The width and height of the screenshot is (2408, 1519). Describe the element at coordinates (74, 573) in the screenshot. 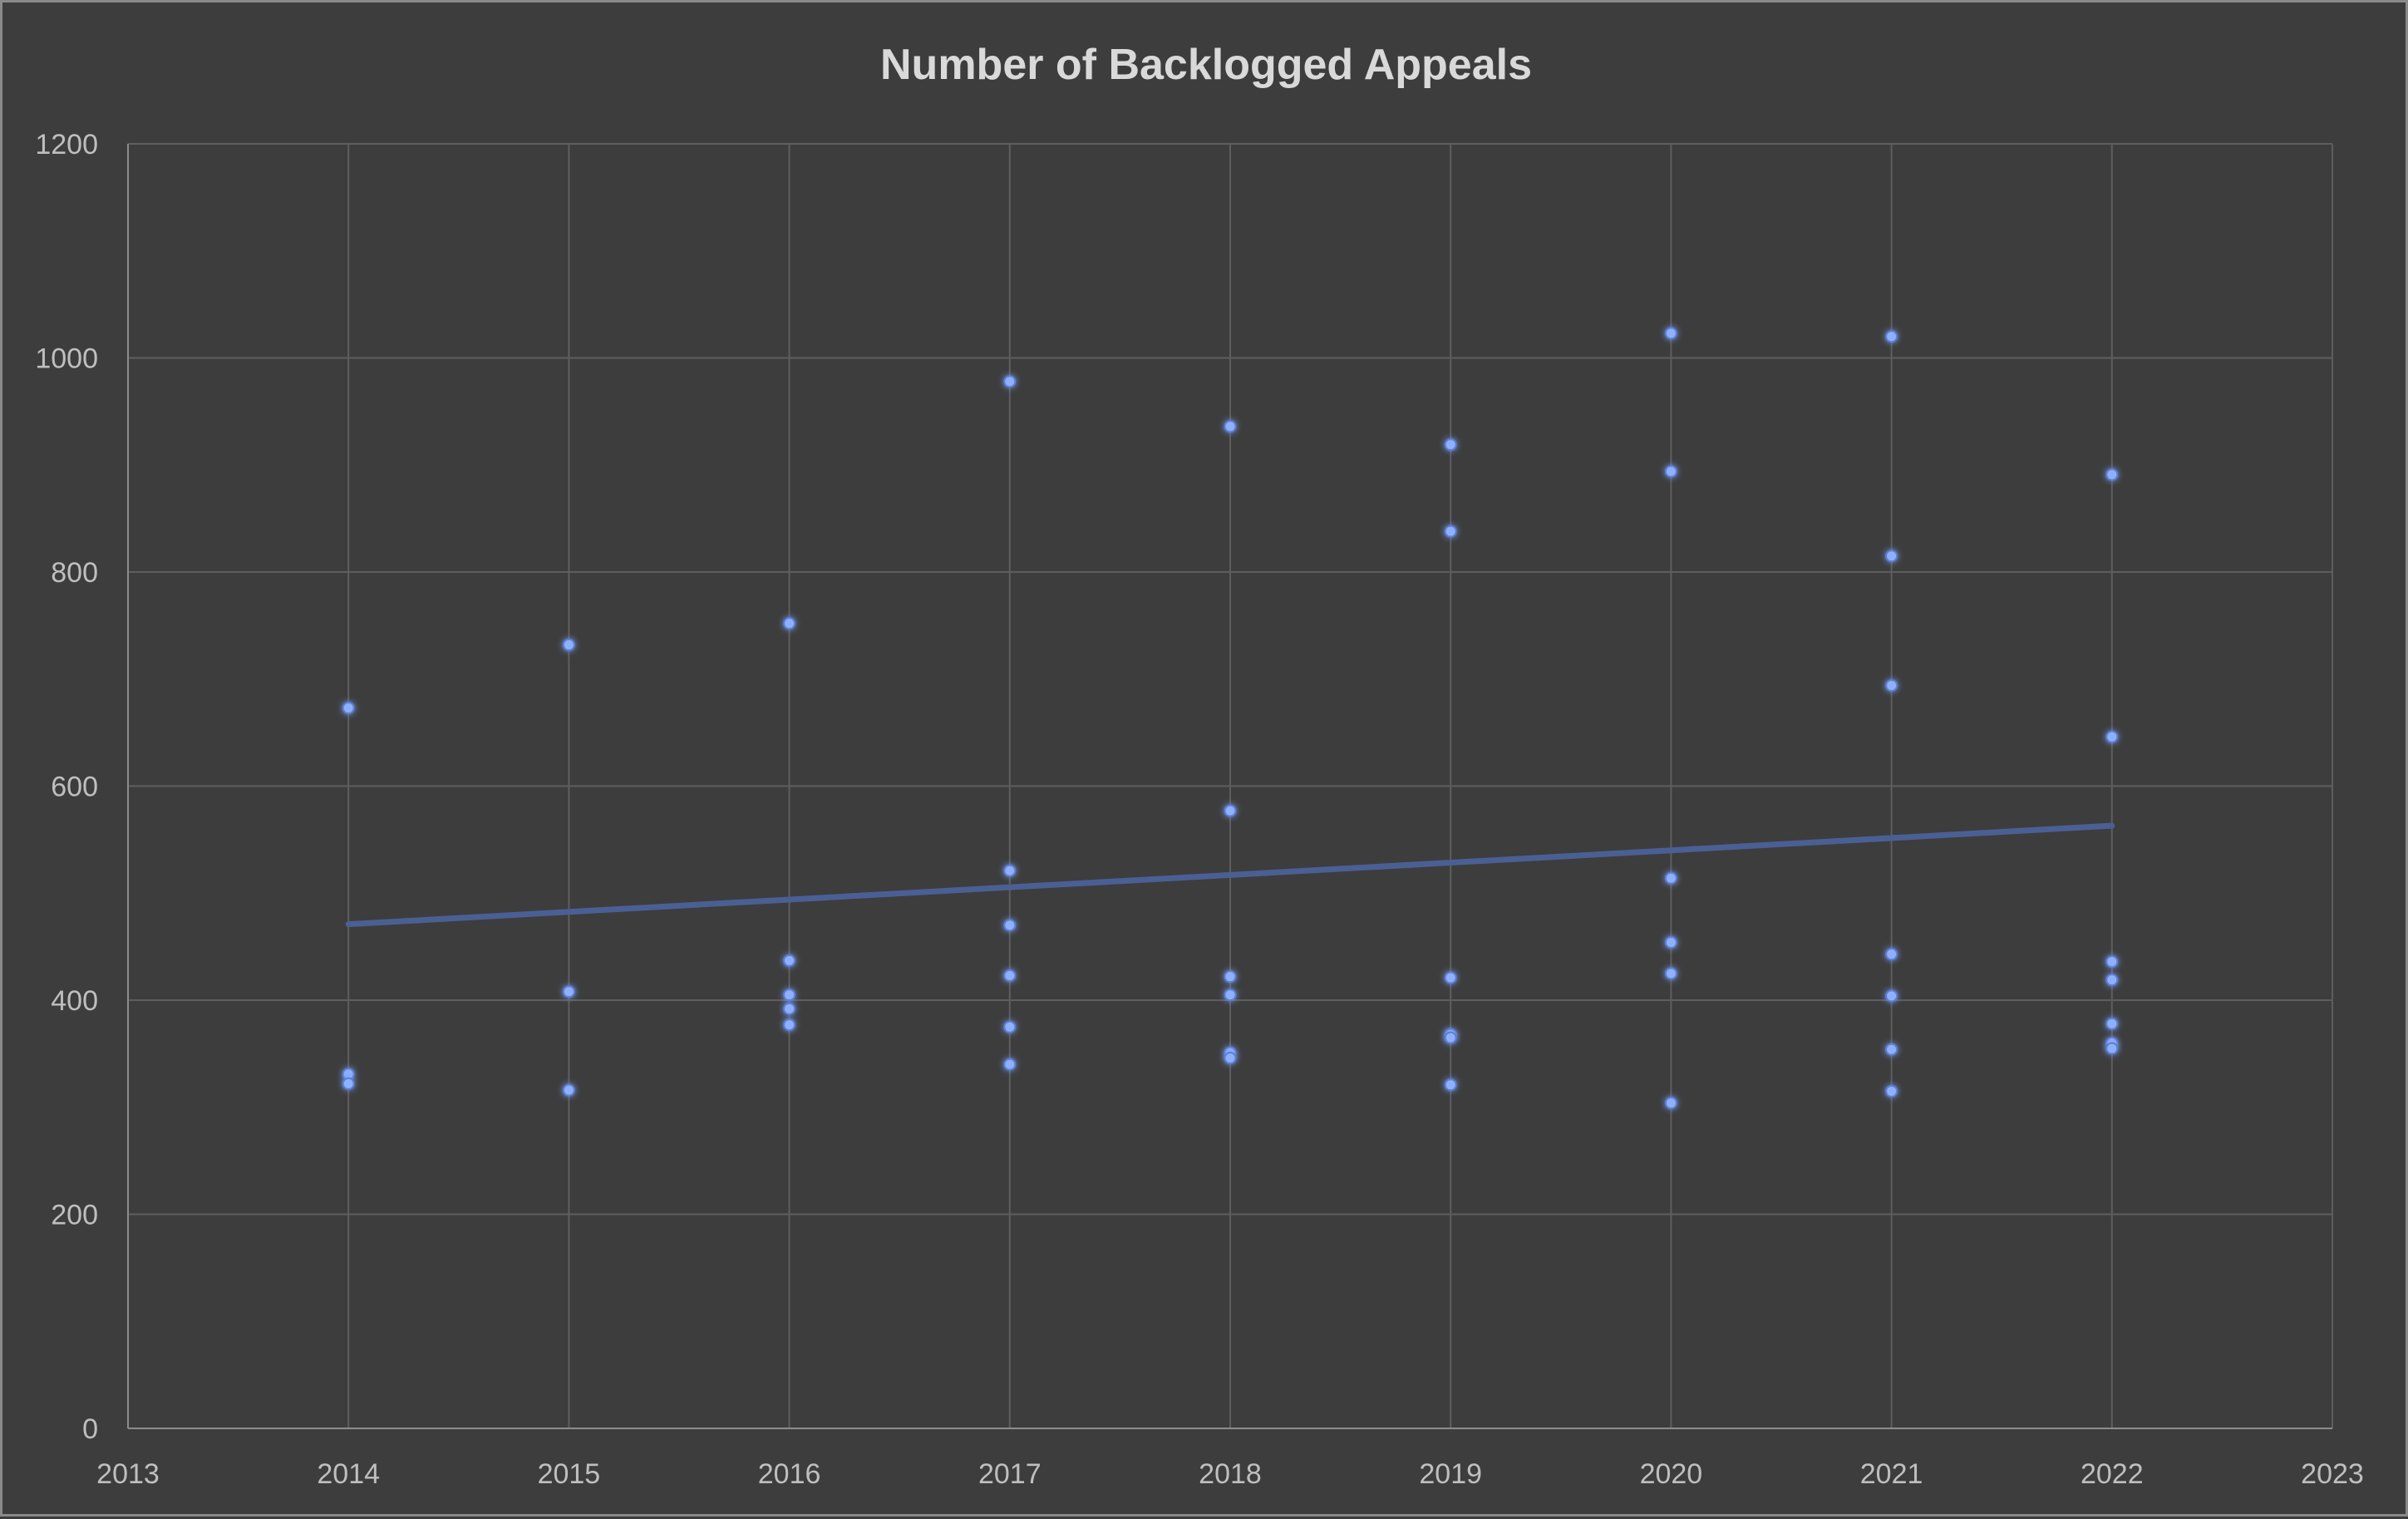

I see `y-tick-label: 800` at that location.